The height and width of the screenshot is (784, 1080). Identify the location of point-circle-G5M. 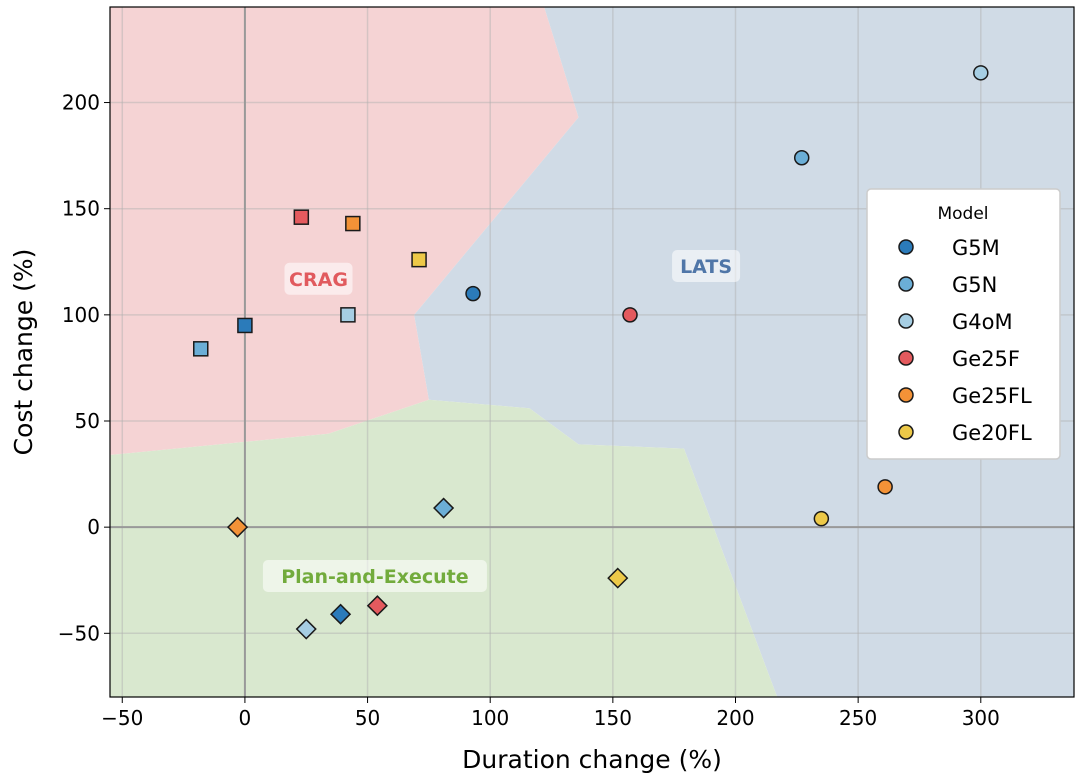
(473, 293).